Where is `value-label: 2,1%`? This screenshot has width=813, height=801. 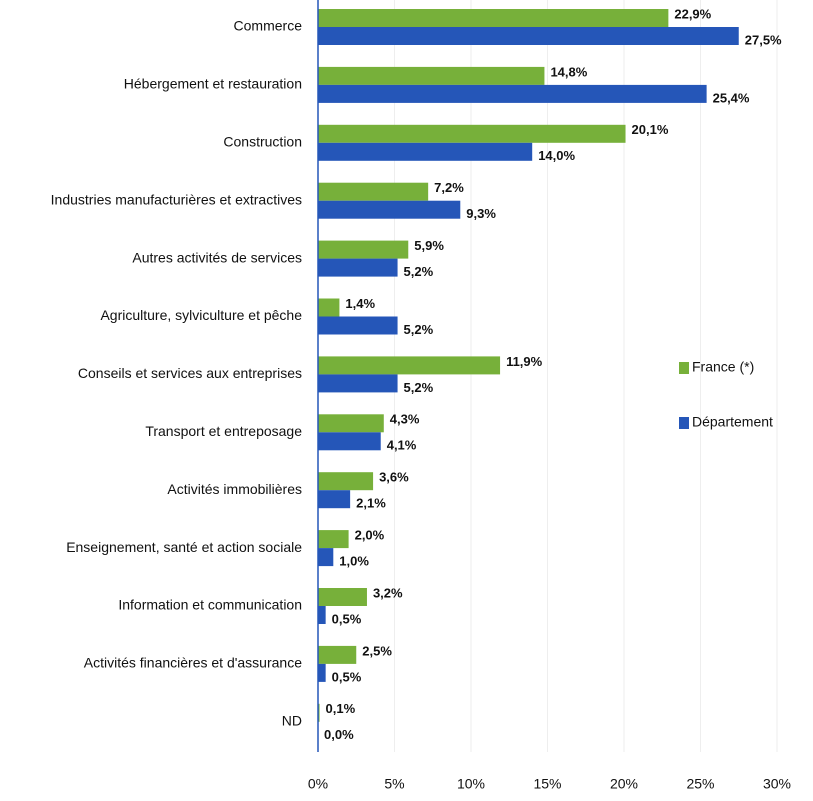 value-label: 2,1% is located at coordinates (371, 503).